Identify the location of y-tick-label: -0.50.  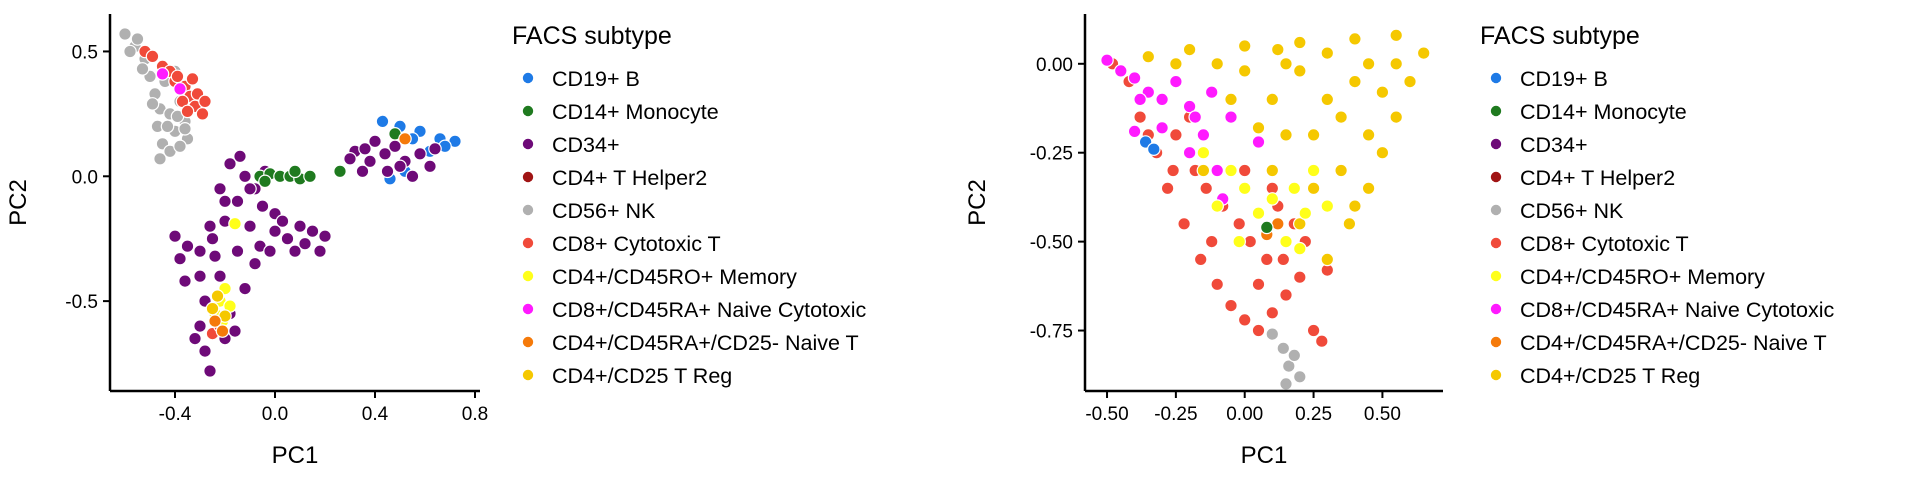
(1051, 243).